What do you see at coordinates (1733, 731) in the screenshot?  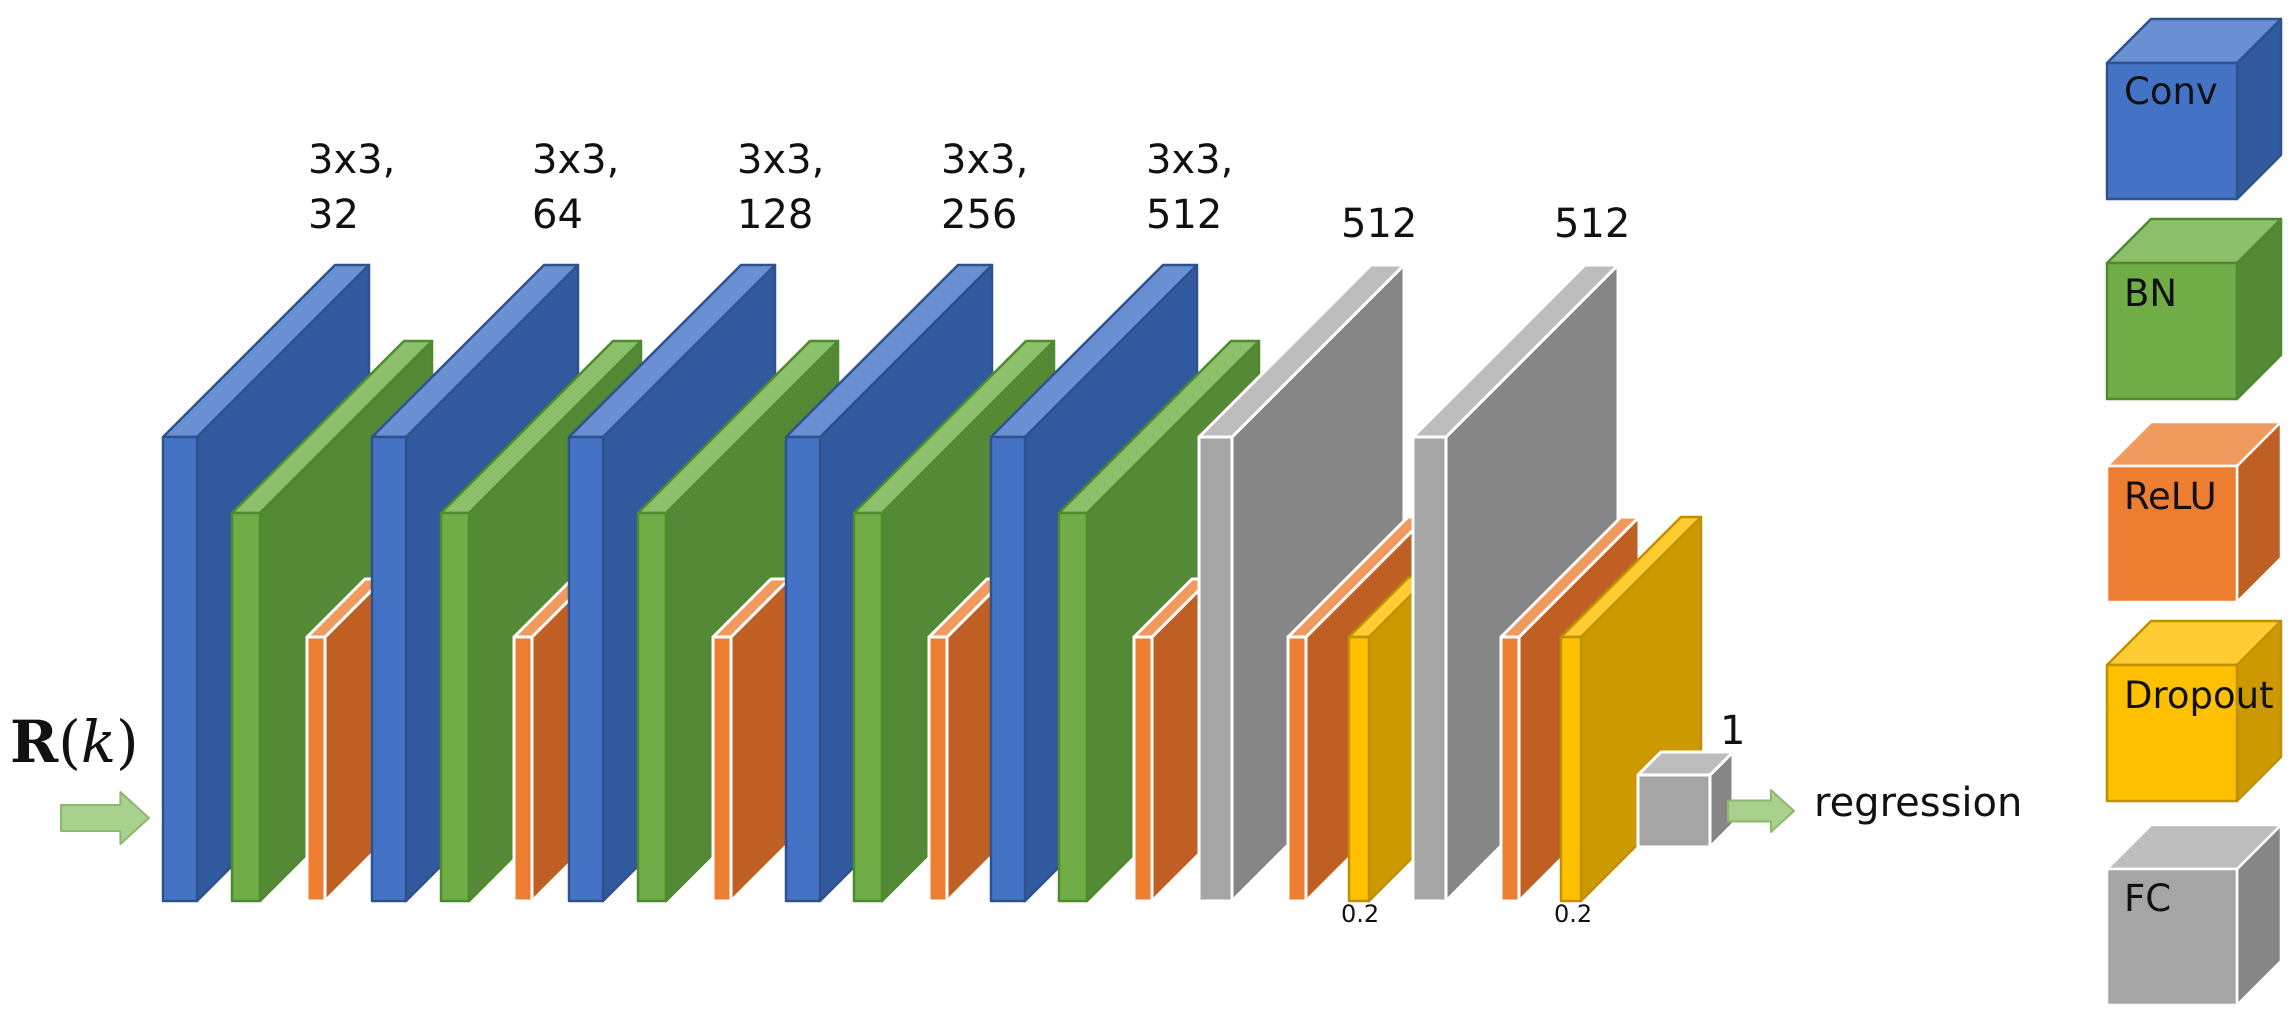 I see `output-units-label: 1` at bounding box center [1733, 731].